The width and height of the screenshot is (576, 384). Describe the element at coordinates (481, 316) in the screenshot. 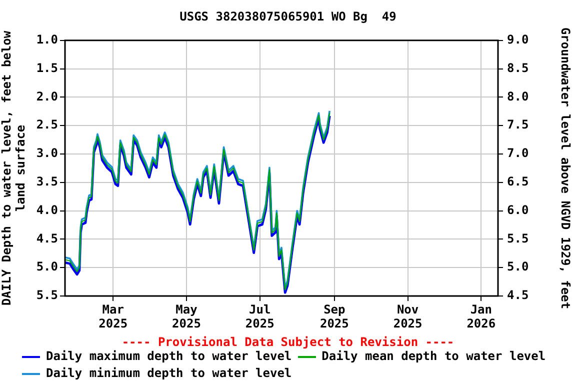

I see `x-tick-label: Jan 2026` at that location.